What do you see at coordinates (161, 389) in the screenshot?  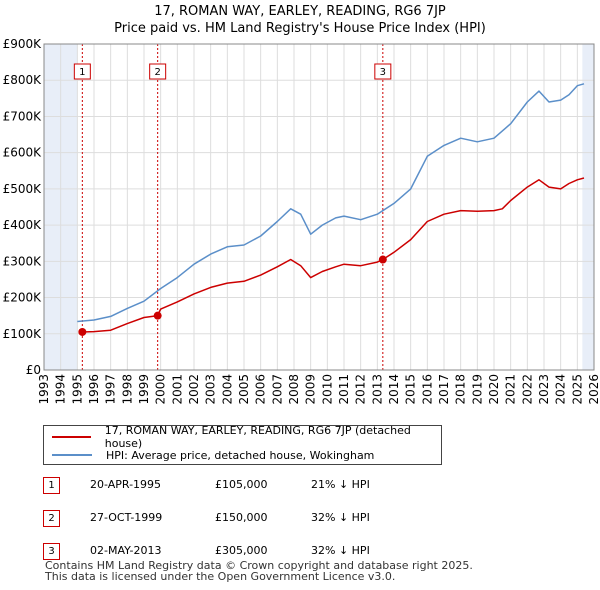 I see `x-tick-label: 2000` at bounding box center [161, 389].